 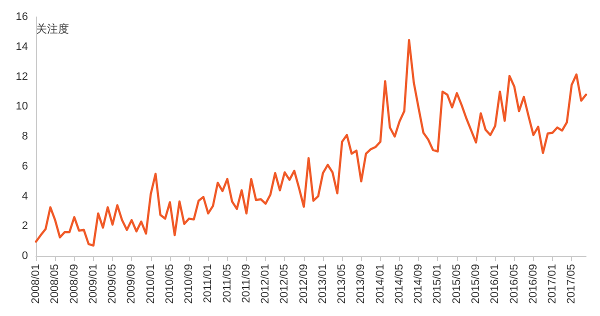 What do you see at coordinates (25, 166) in the screenshot?
I see `y-tick-label: 6` at bounding box center [25, 166].